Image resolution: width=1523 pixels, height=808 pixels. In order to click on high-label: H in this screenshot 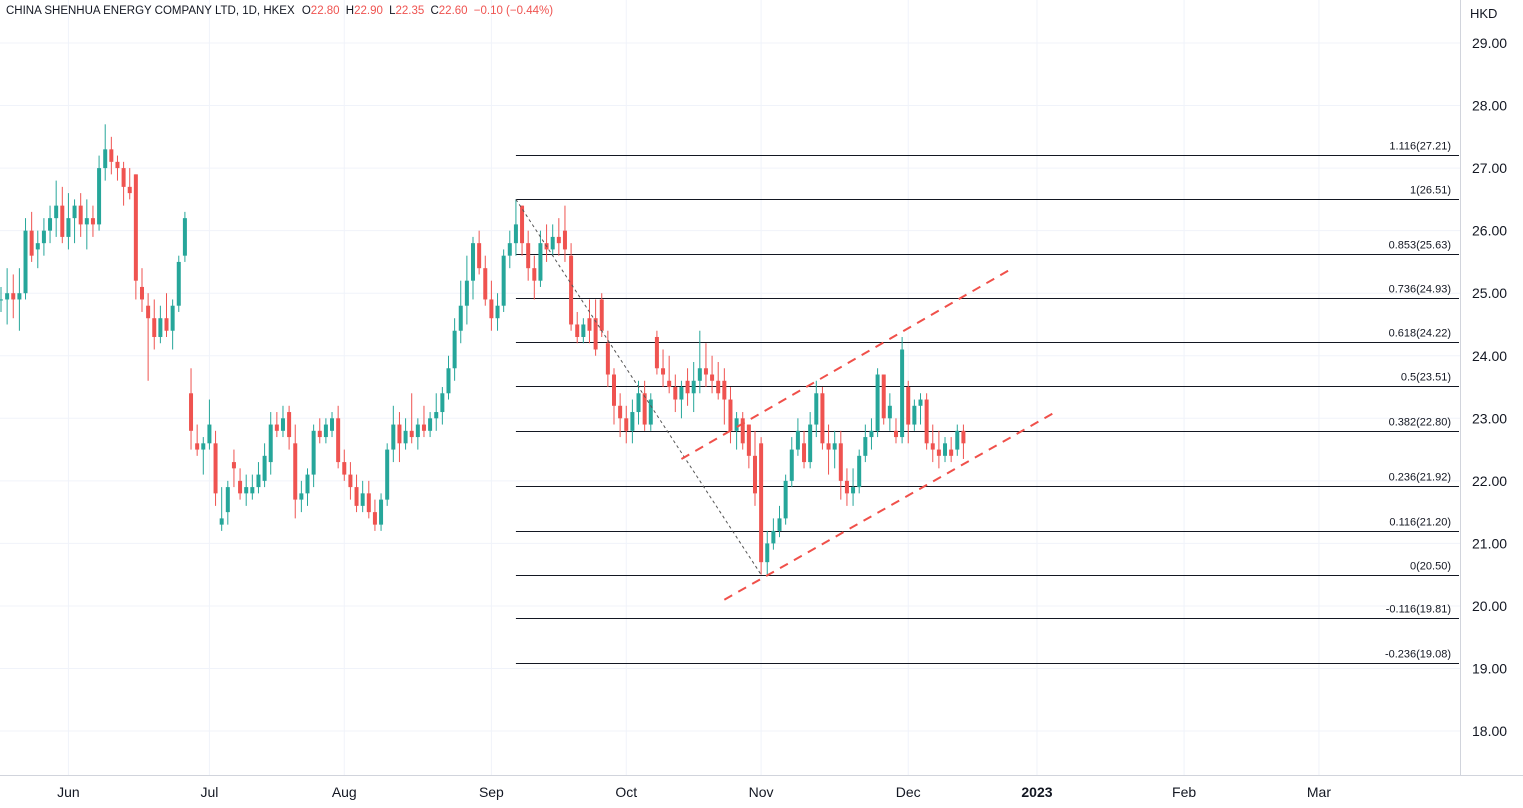, I will do `click(350, 11)`.